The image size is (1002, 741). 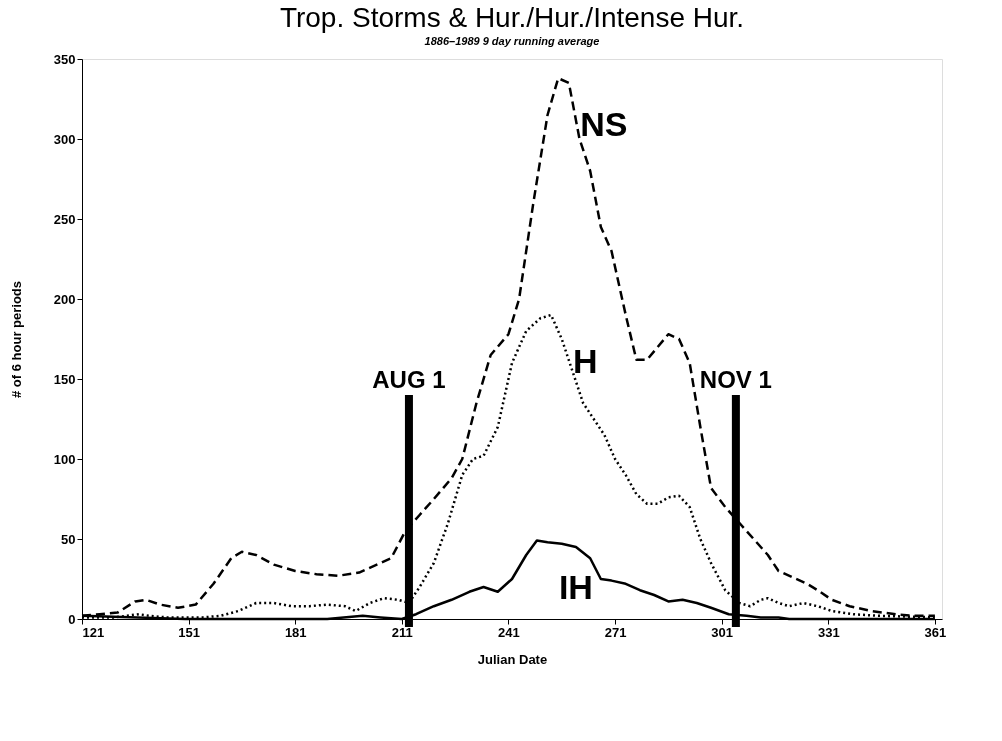 I want to click on x-tick-label: 271, so click(x=615, y=632).